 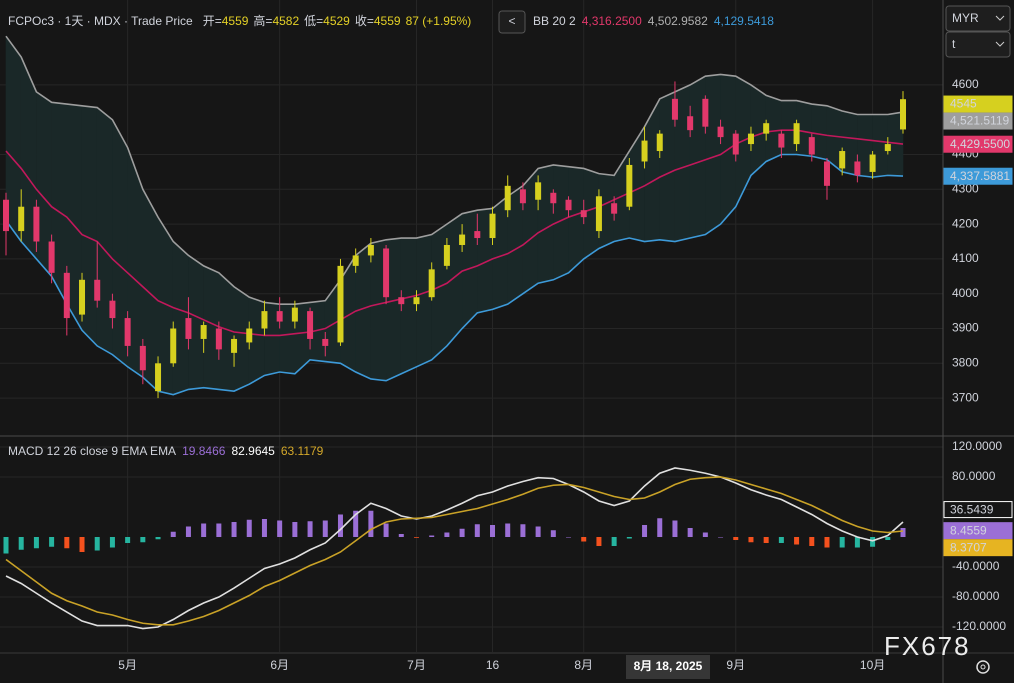 I want to click on settings-icon, so click(x=983, y=667).